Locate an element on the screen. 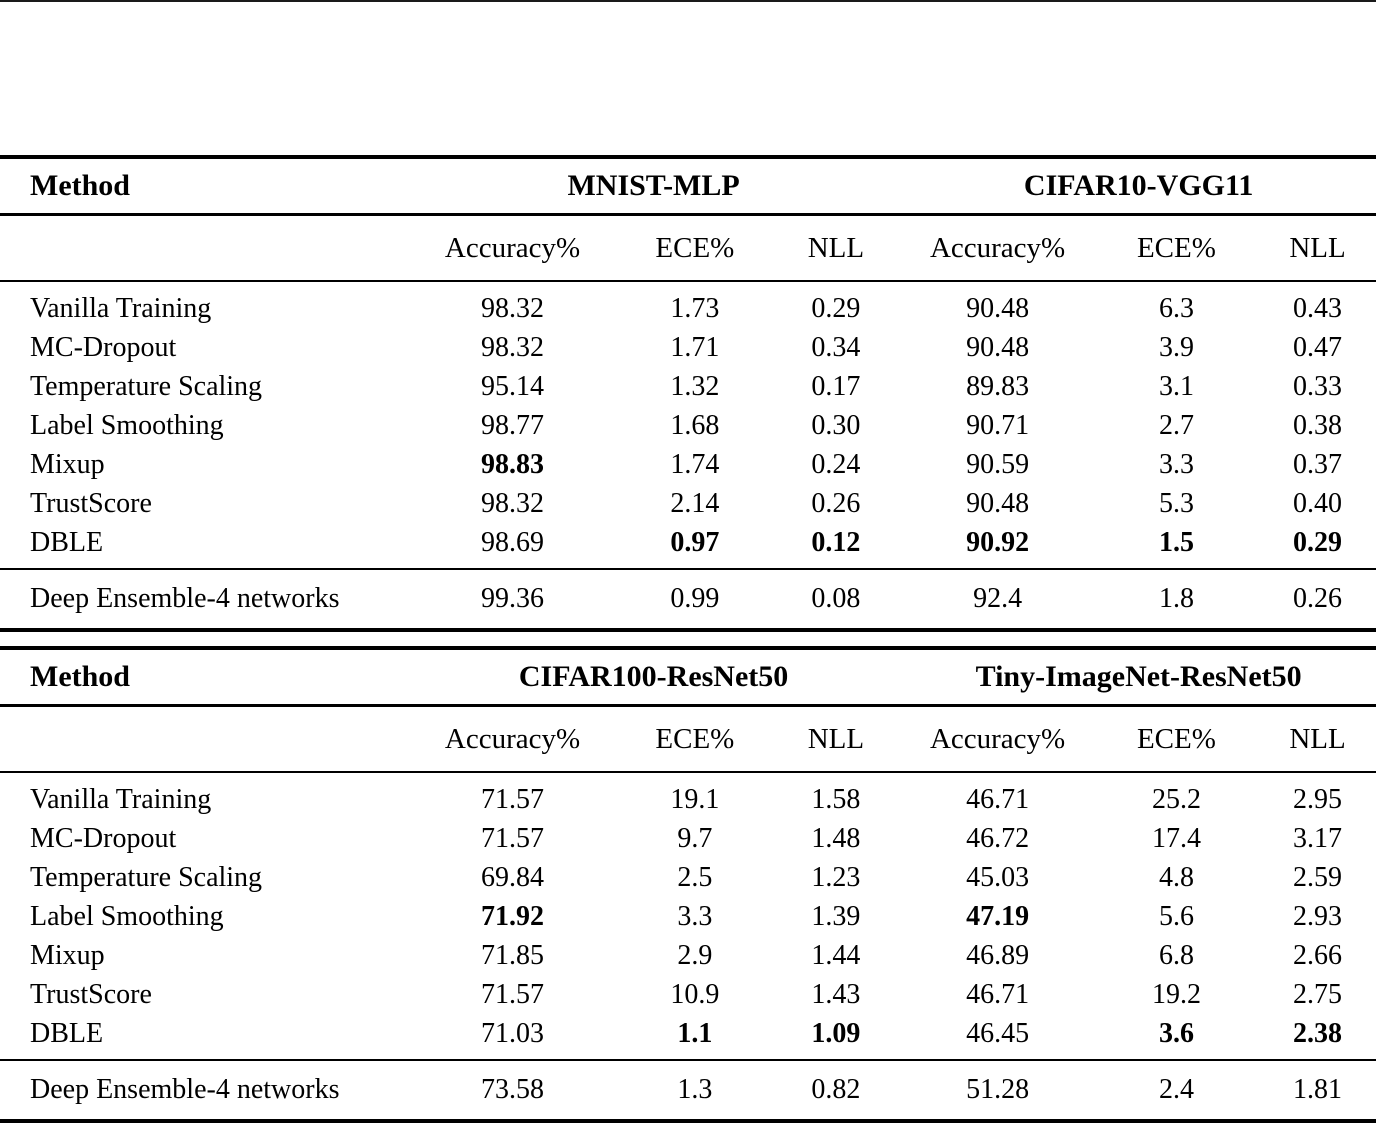  metric-value: 2.5 is located at coordinates (695, 877).